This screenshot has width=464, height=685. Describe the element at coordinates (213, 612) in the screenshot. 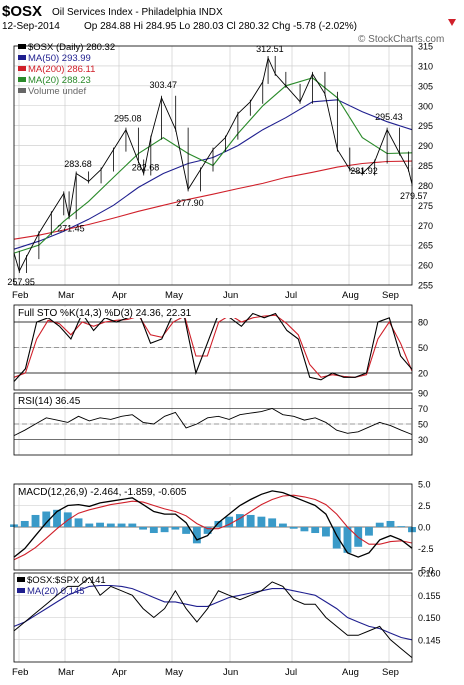

I see `ratio-ma-line` at that location.